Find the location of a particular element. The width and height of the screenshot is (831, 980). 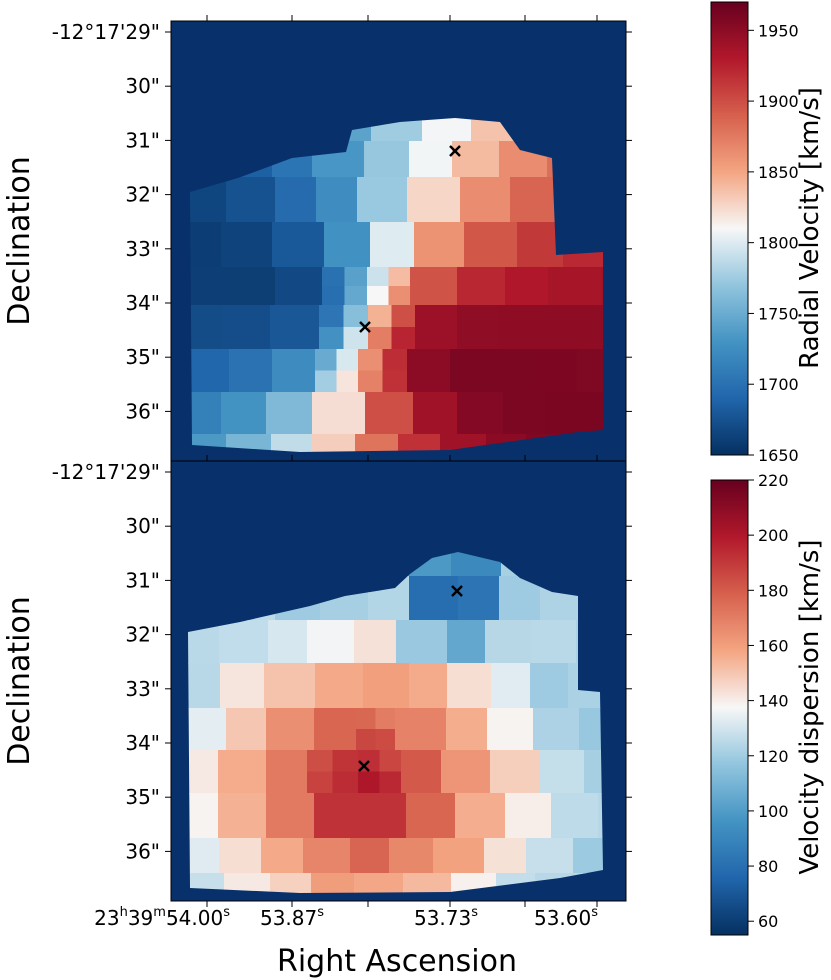

colorbar-tick-label: 1850 is located at coordinates (778, 172).